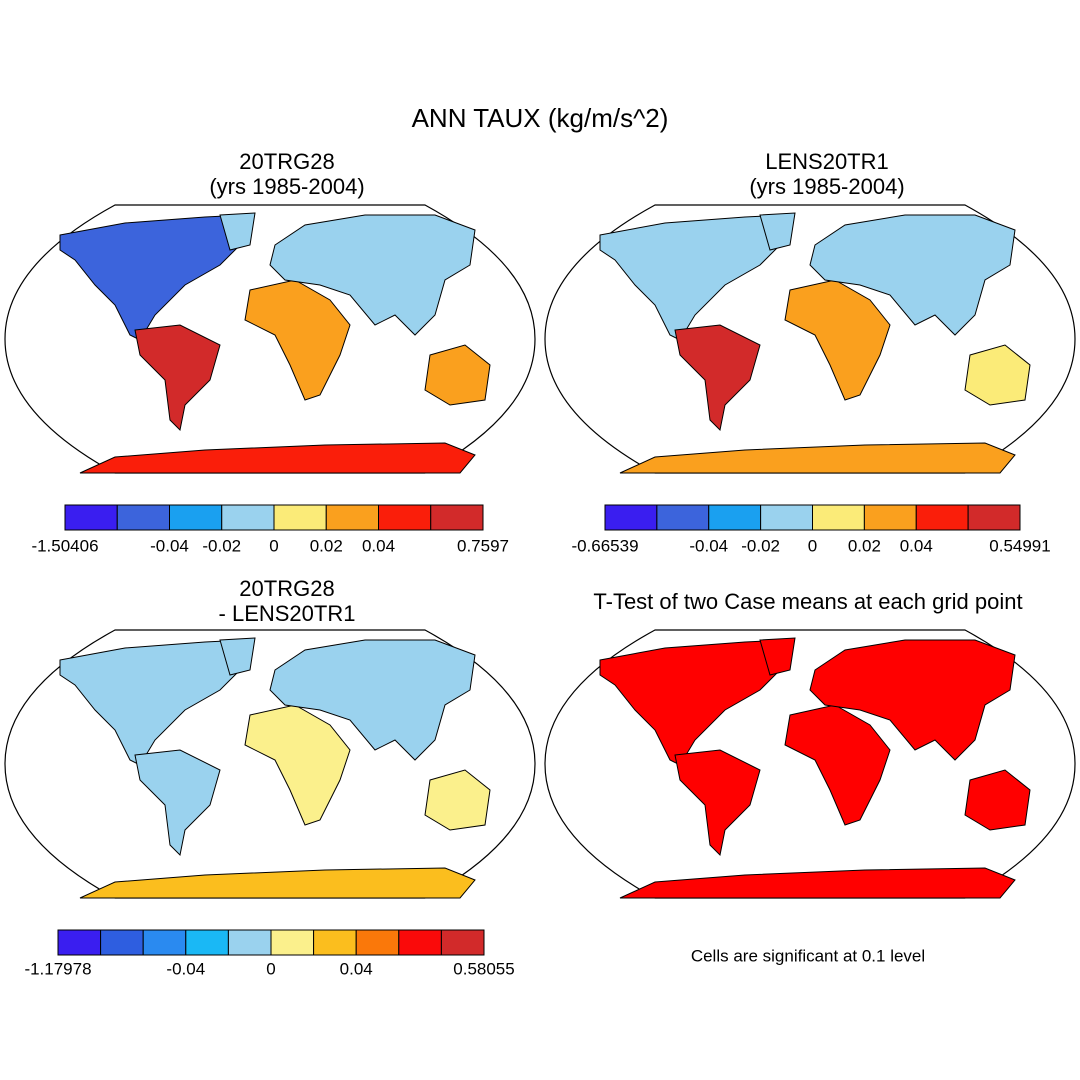  What do you see at coordinates (287, 613) in the screenshot?
I see `panel-title: - LENS20TR1` at bounding box center [287, 613].